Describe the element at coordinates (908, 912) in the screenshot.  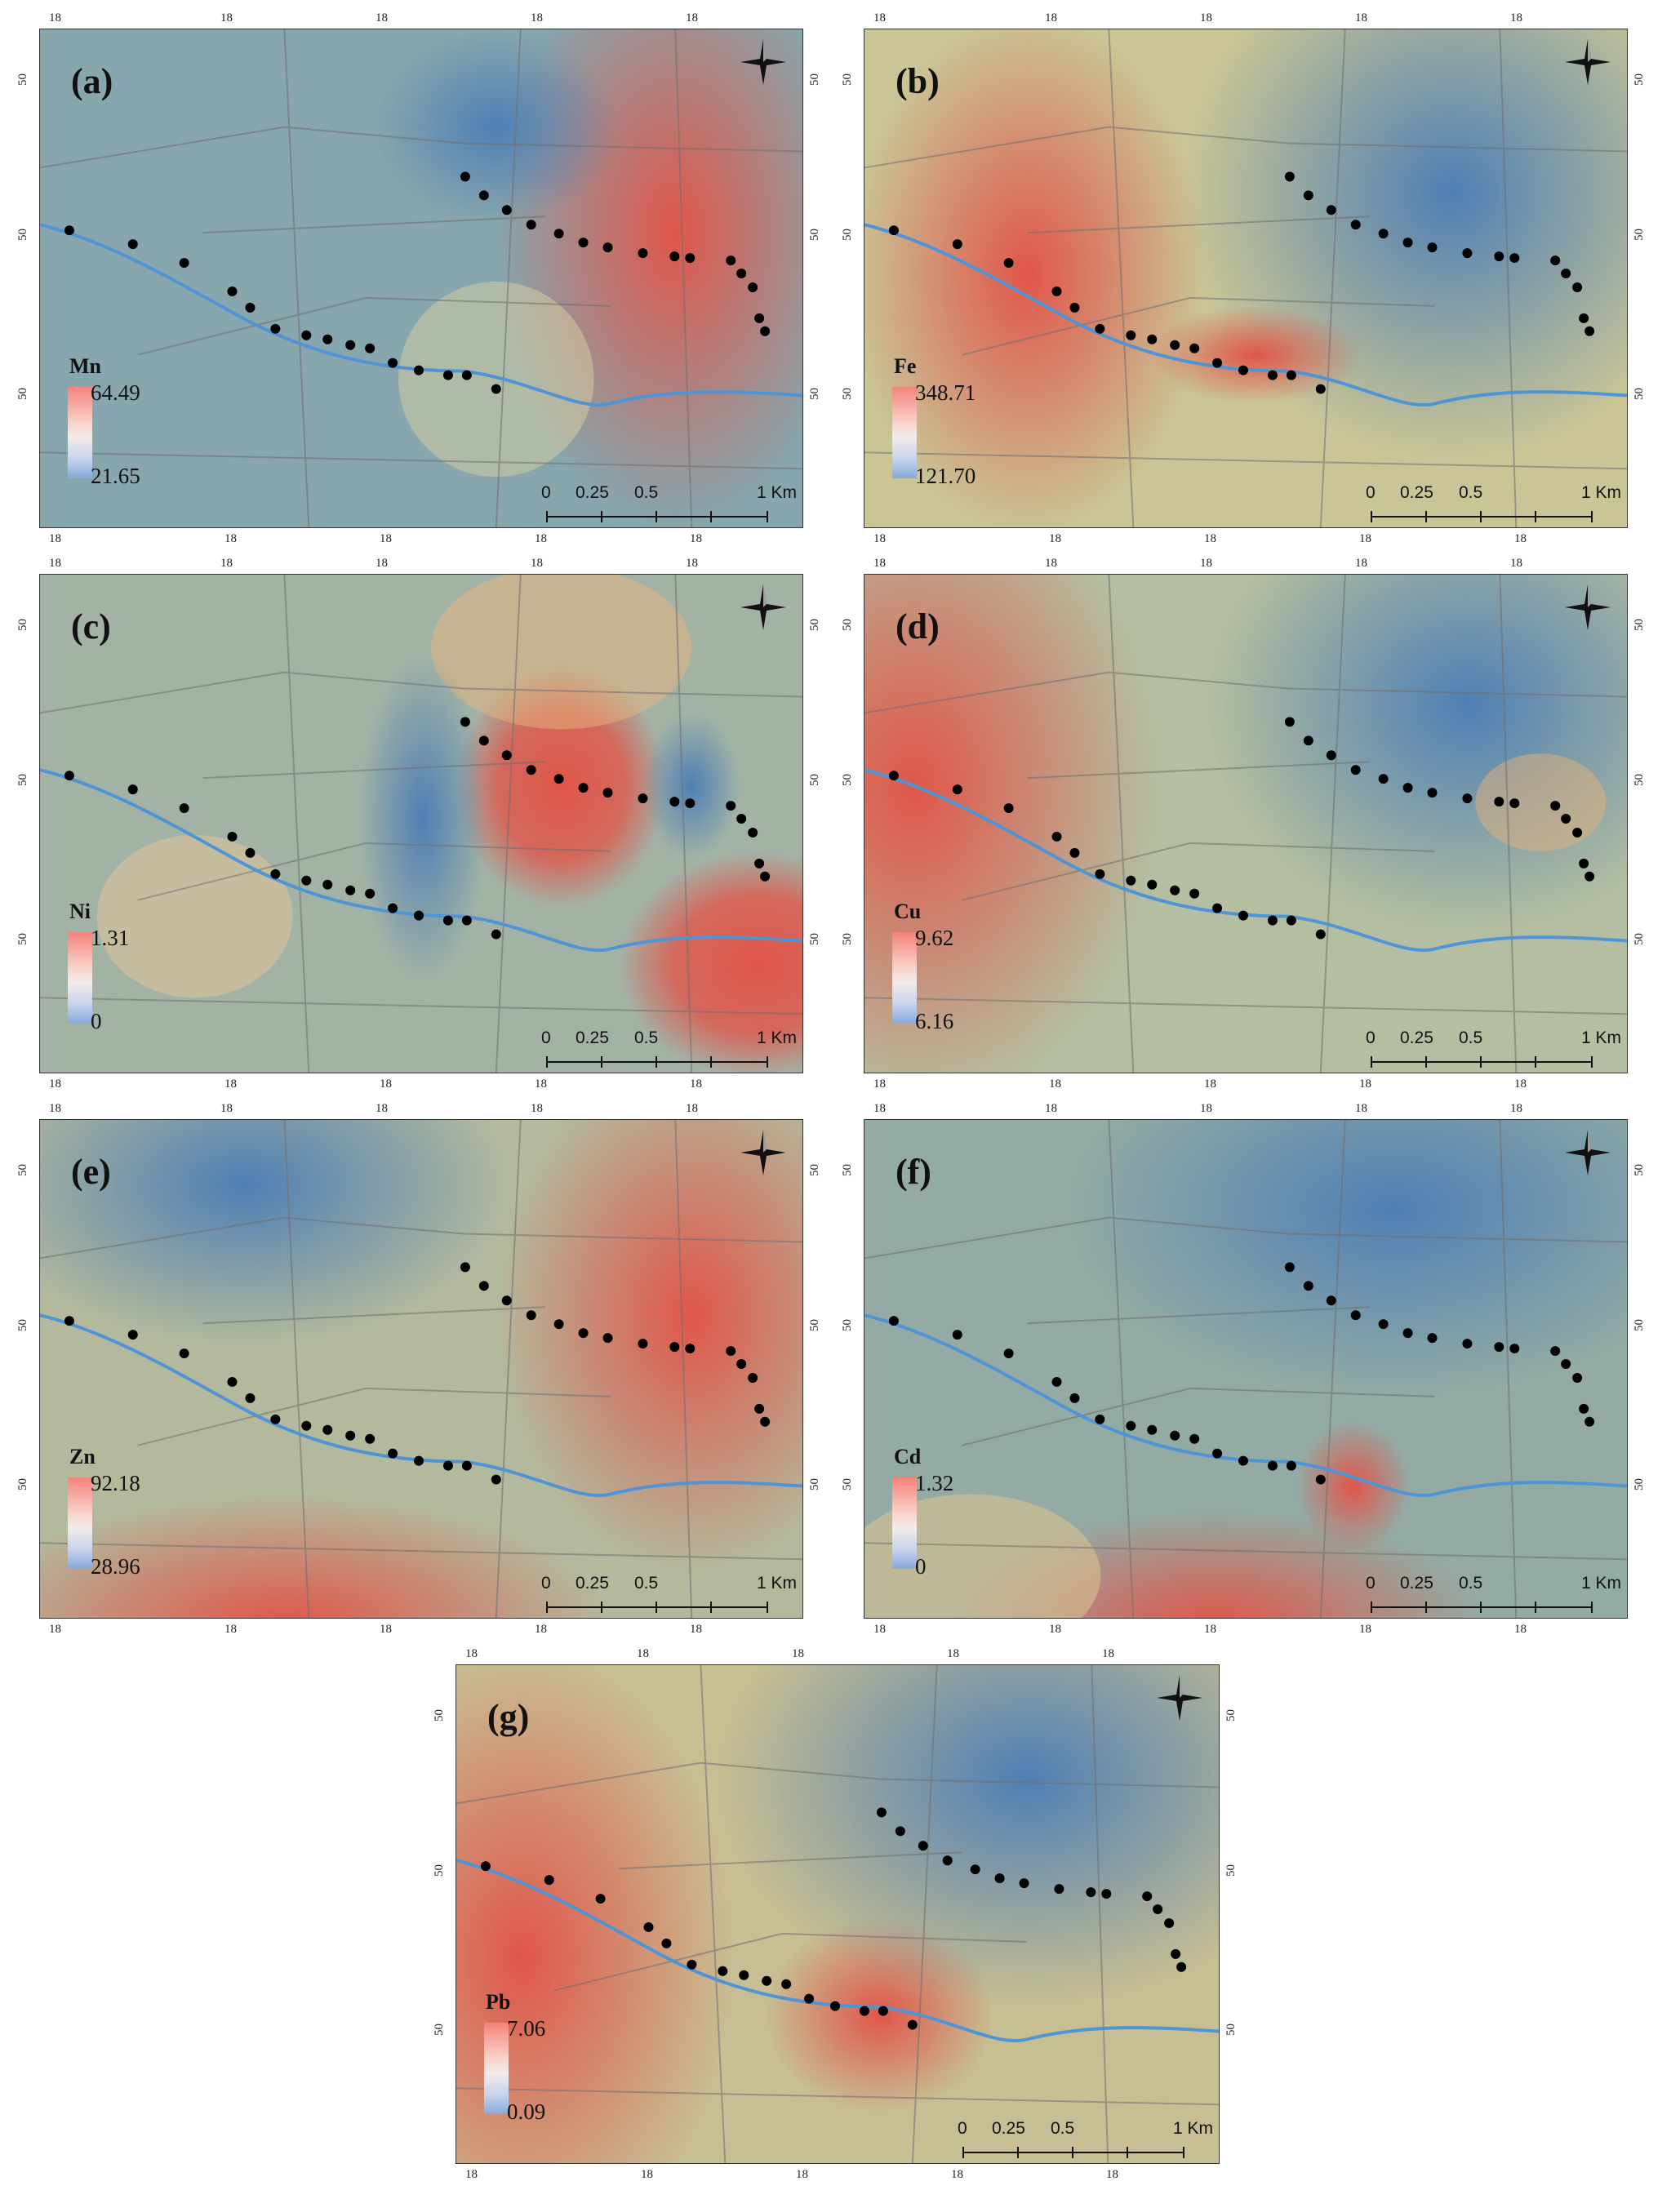
I see `legend-element: Cu` at that location.